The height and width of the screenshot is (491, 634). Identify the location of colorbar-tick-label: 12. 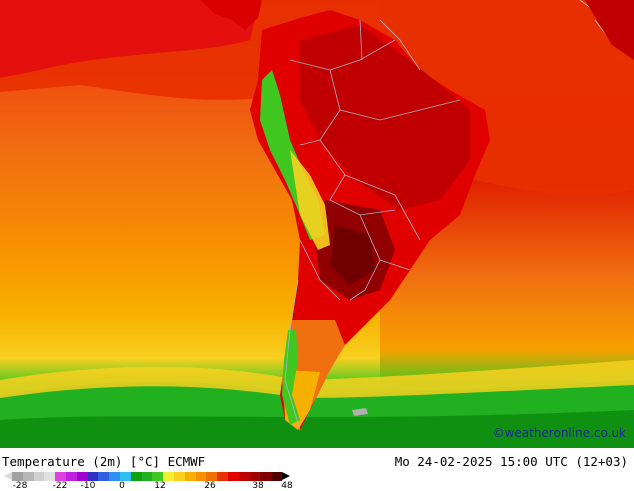
(160, 486).